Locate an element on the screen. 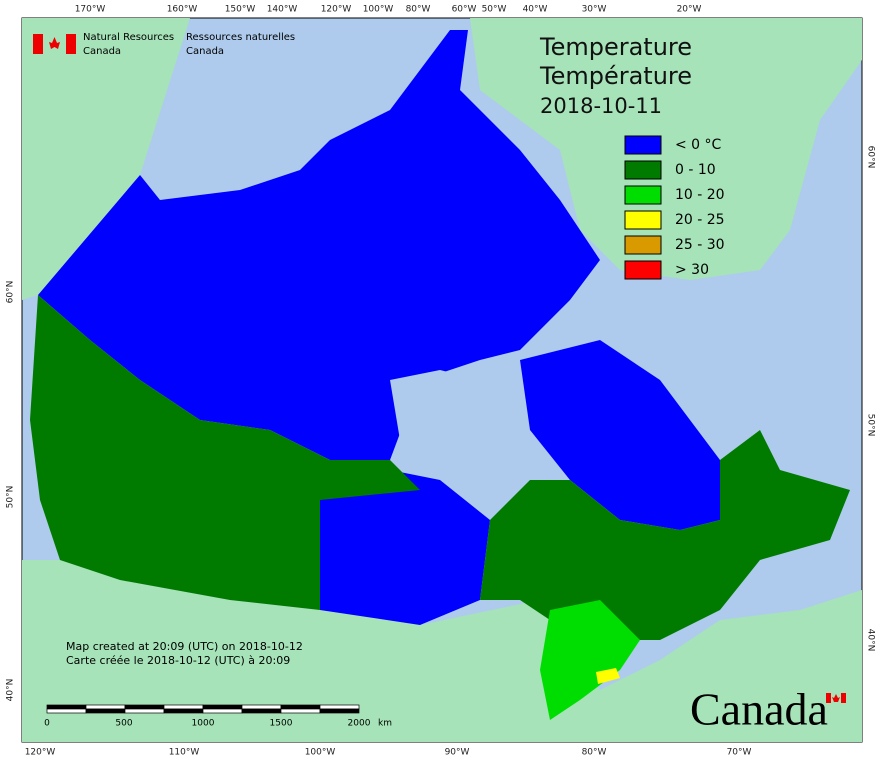 This screenshot has width=880, height=764. graticule-label: 90°W is located at coordinates (457, 753).